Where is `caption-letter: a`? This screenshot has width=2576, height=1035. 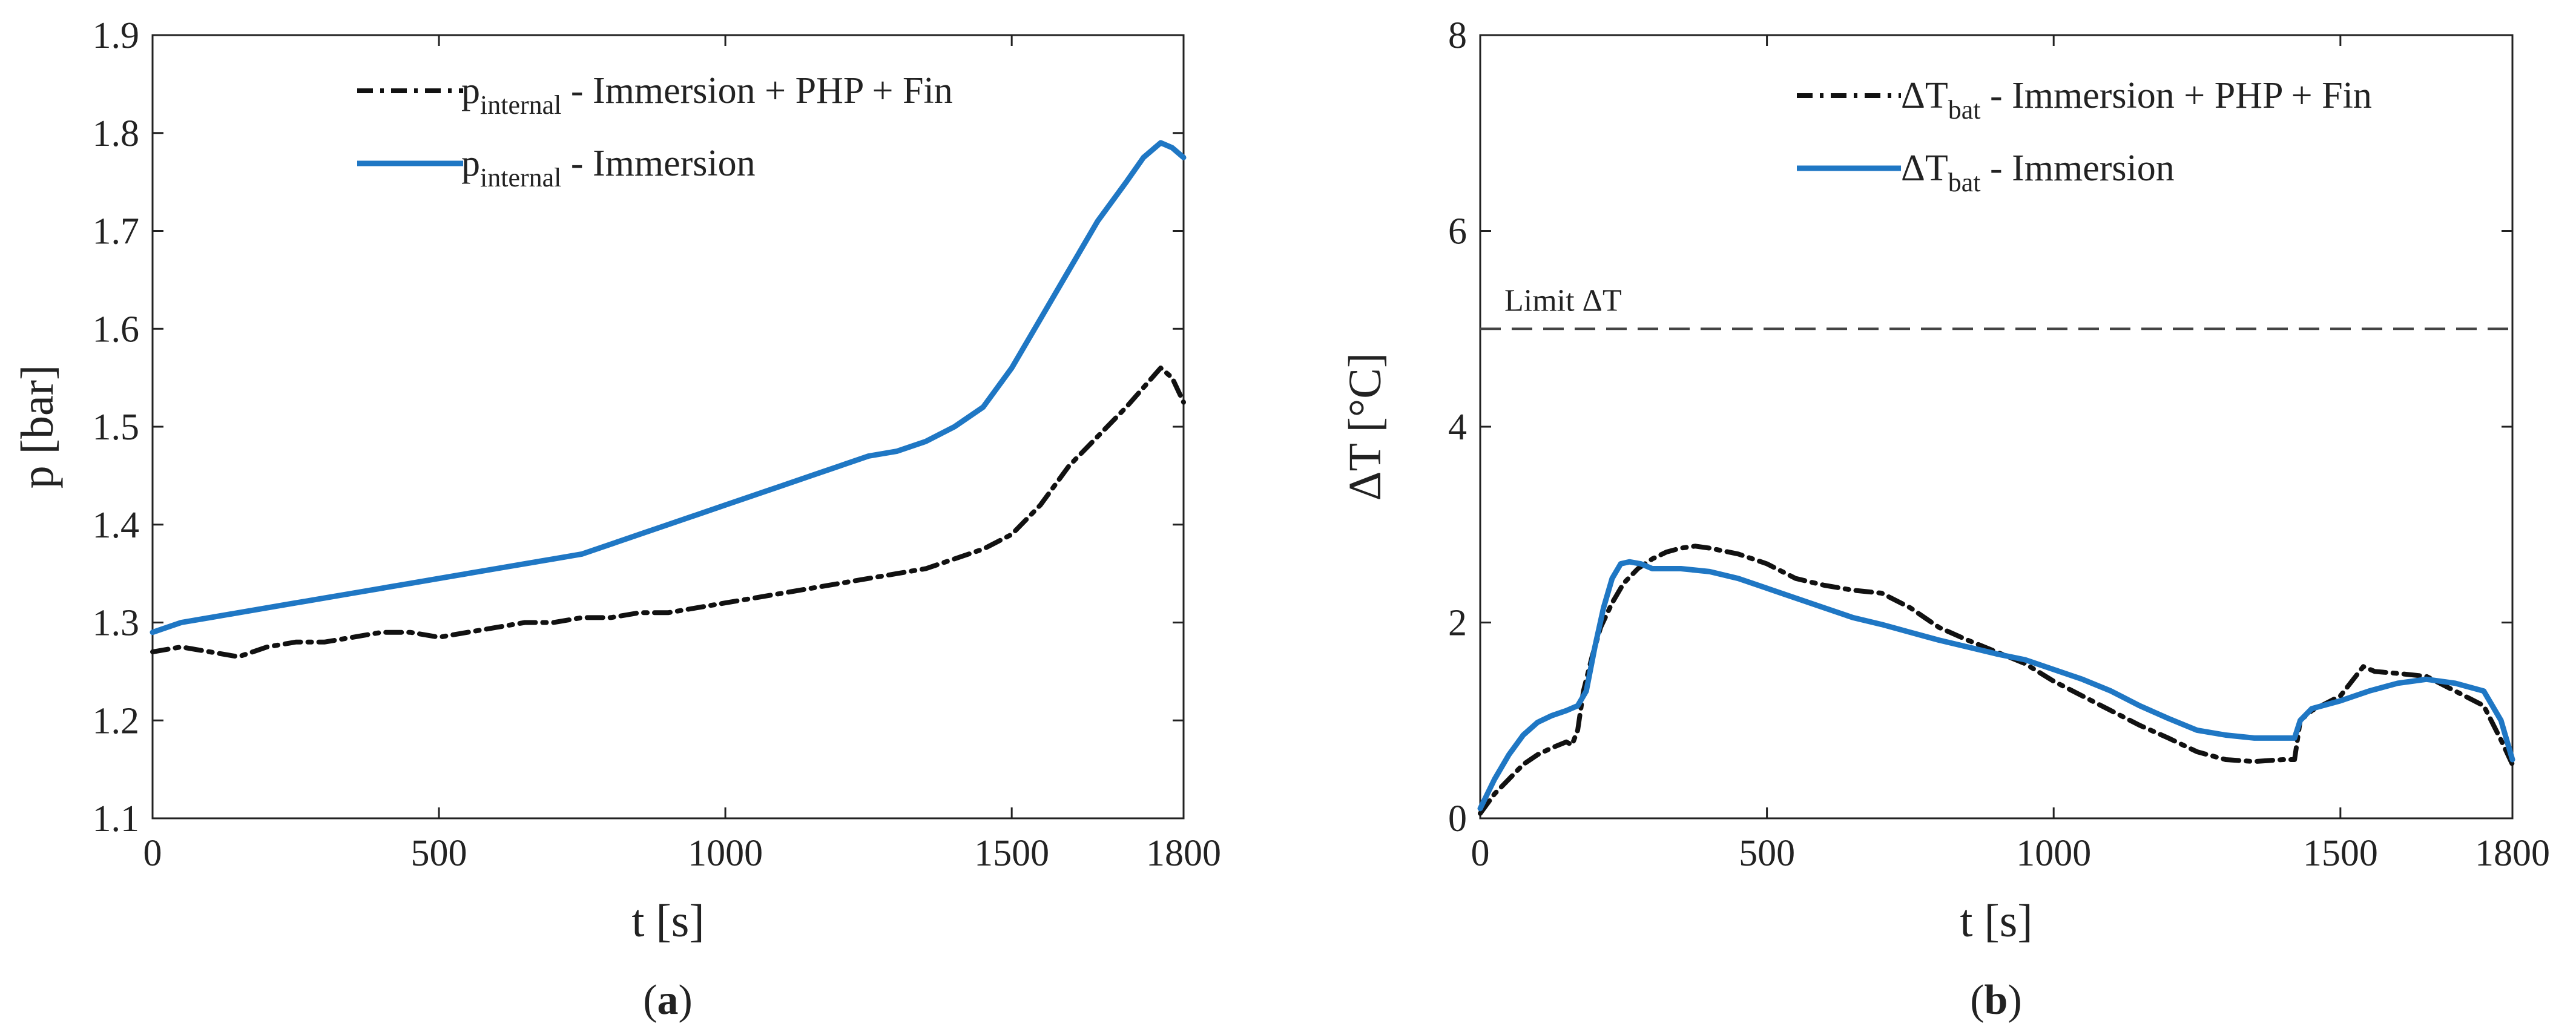 caption-letter: a is located at coordinates (668, 1000).